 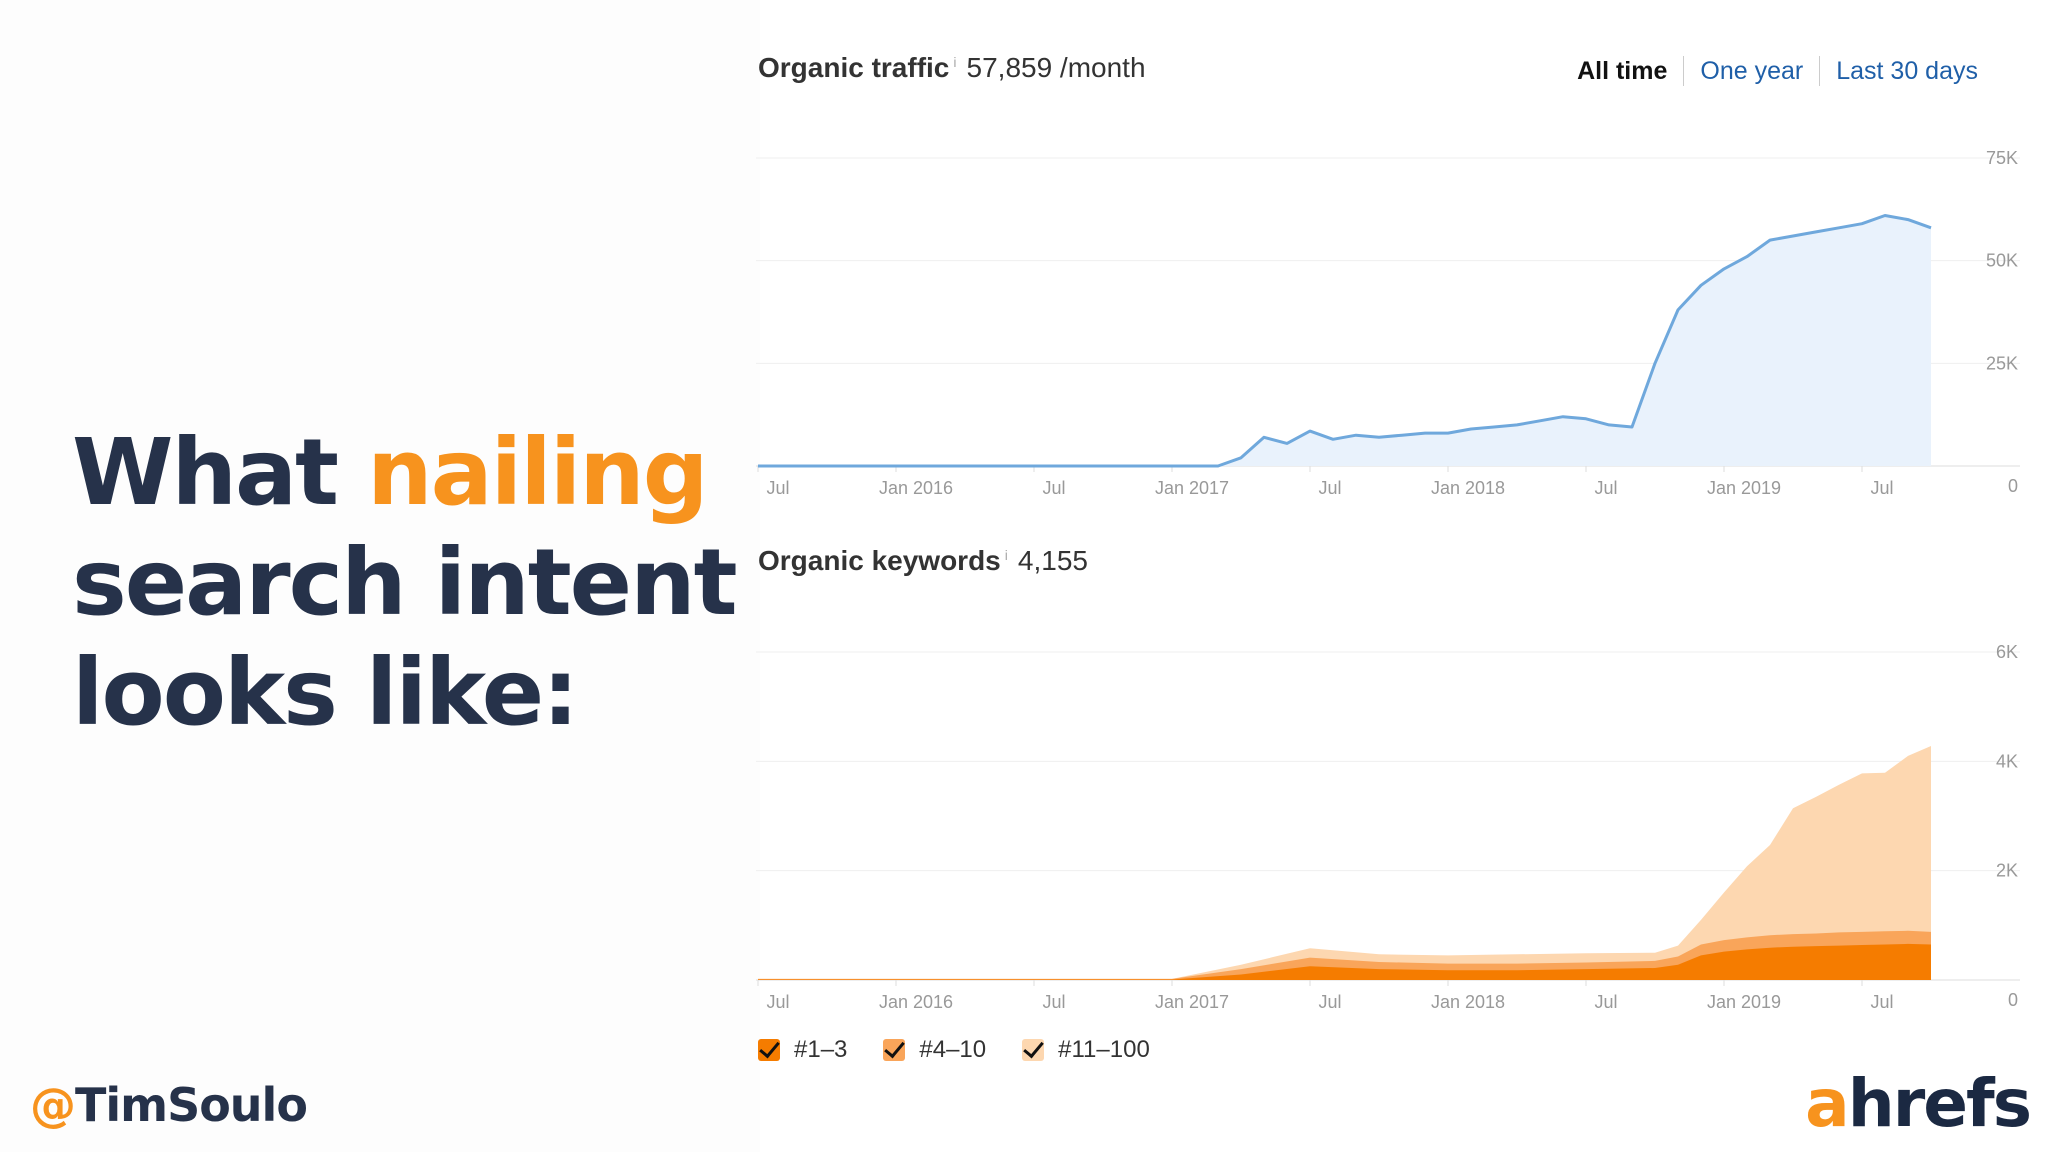 I want to click on keywords-area-top3, so click(x=1344, y=961).